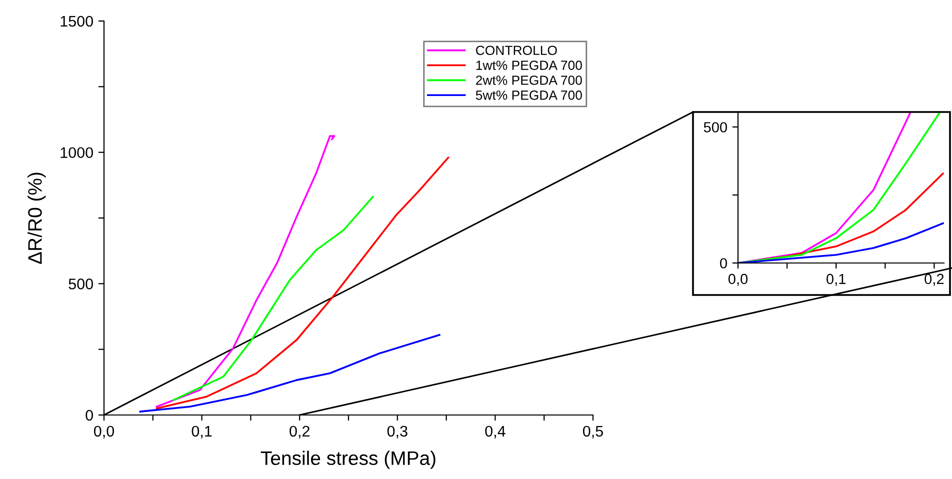  I want to click on y-axis-title: ΔR/R0 (%), so click(37, 218).